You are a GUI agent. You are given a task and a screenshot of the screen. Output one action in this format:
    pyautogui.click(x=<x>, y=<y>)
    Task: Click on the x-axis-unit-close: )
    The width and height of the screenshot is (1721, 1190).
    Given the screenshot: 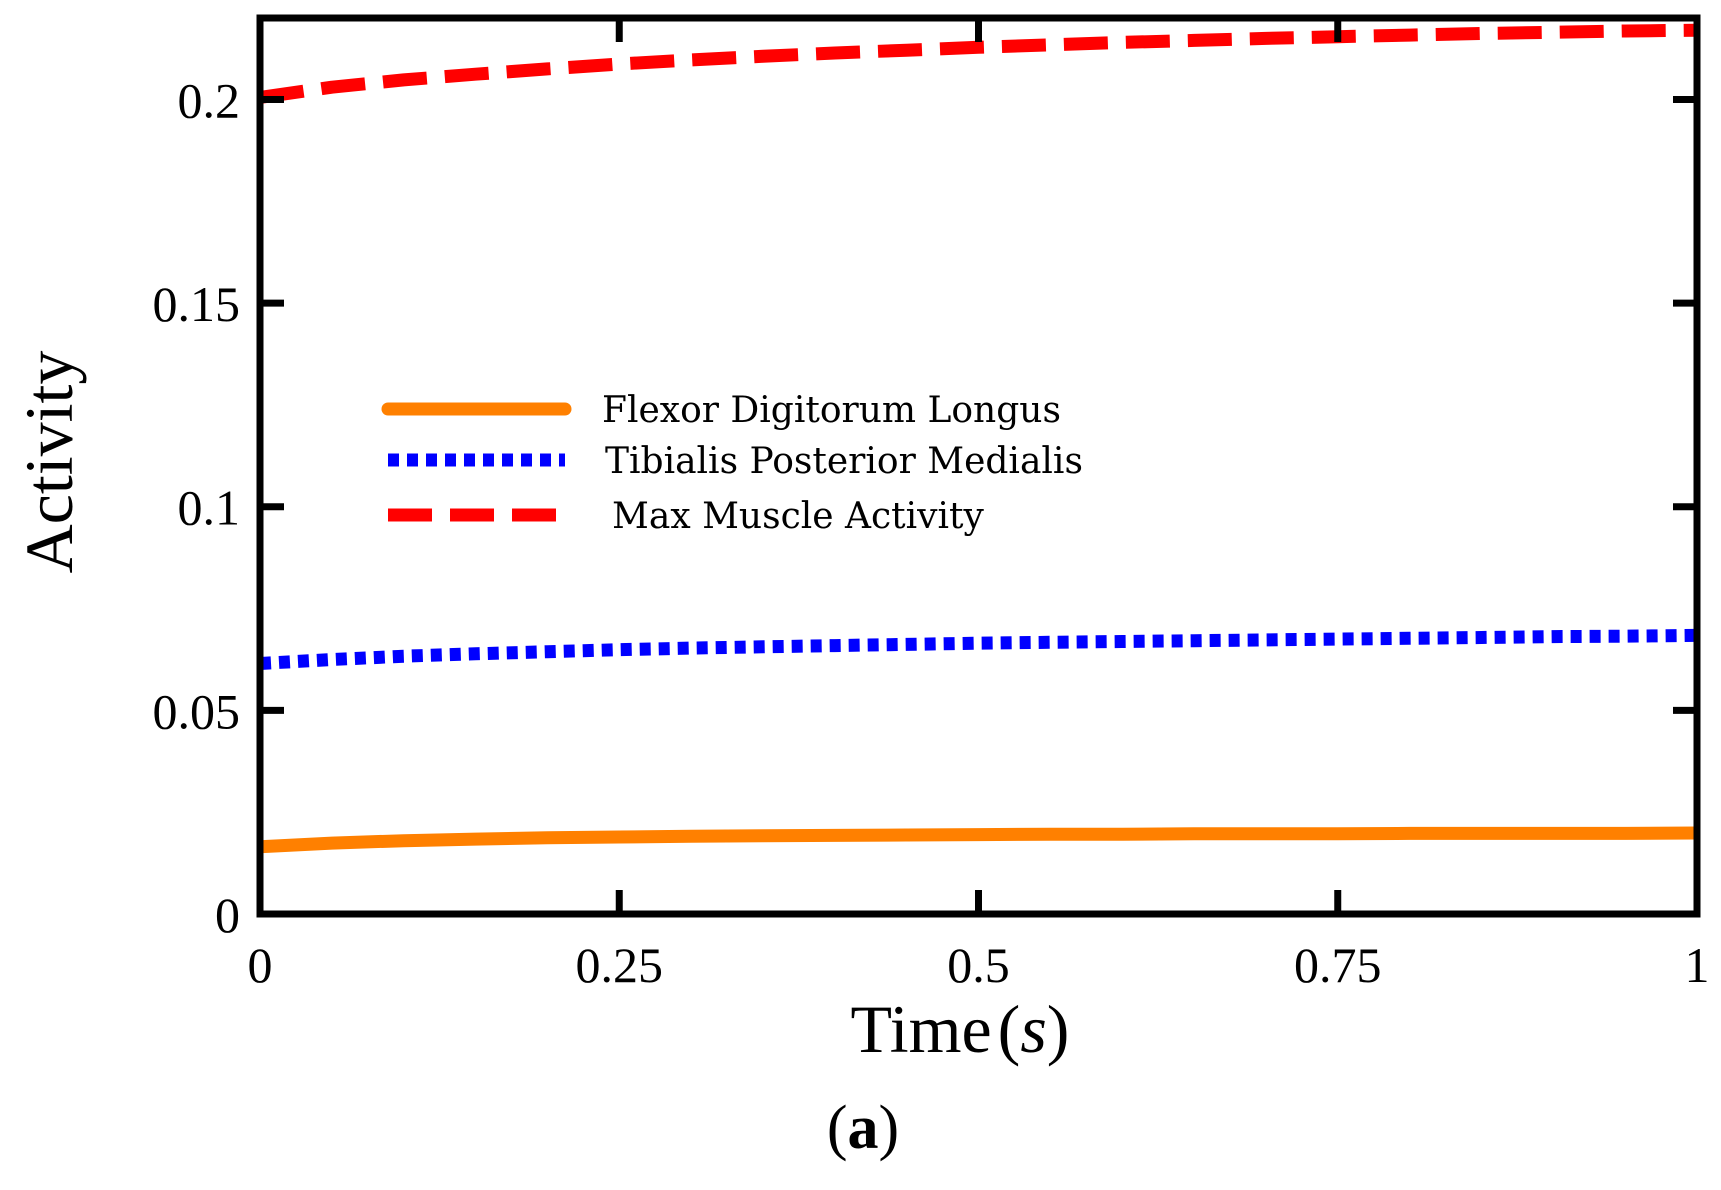 What is the action you would take?
    pyautogui.click(x=1058, y=1029)
    